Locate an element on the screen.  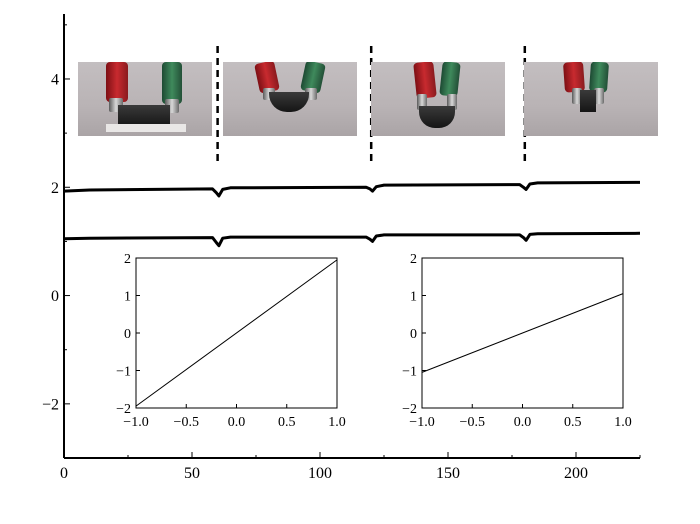
y-tick-label: 4 is located at coordinates (55, 80).